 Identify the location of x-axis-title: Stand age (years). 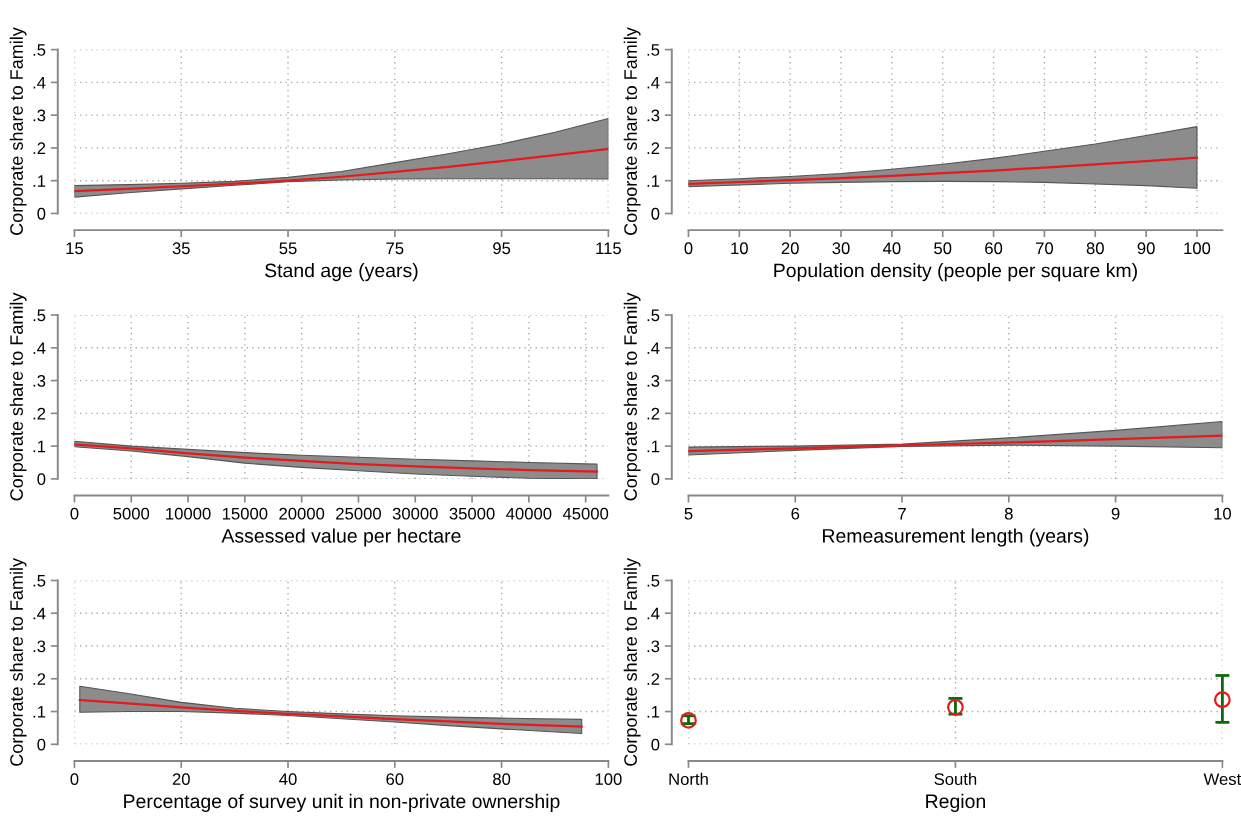
(341, 272).